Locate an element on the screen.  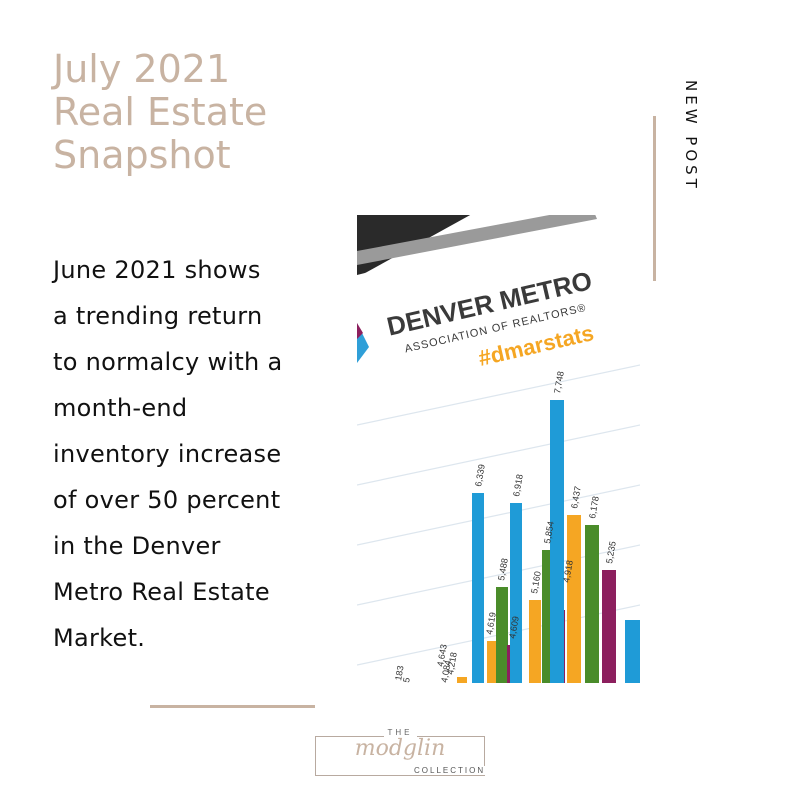
bar-label: 5 is located at coordinates (406, 680).